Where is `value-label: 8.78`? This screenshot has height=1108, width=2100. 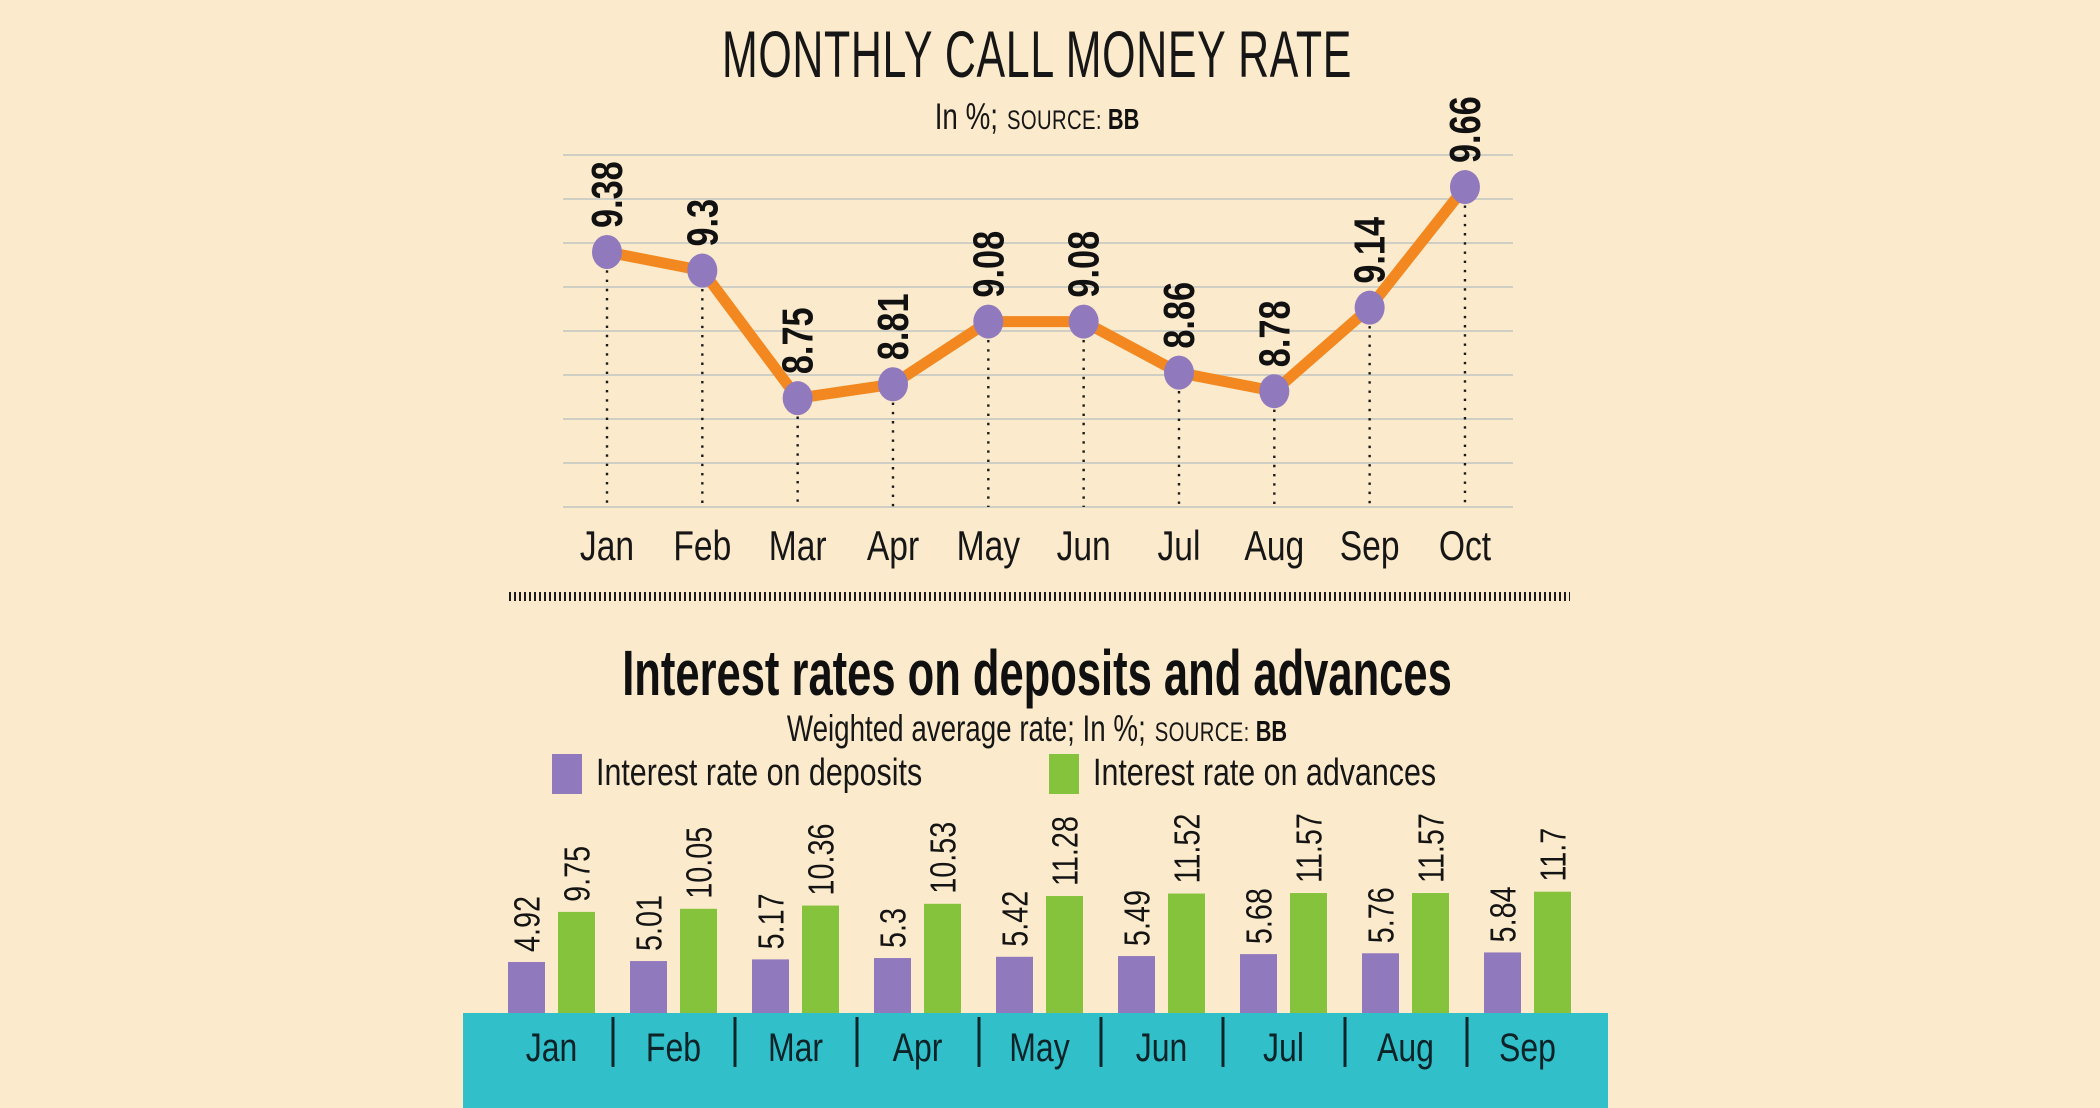
value-label: 8.78 is located at coordinates (1274, 333).